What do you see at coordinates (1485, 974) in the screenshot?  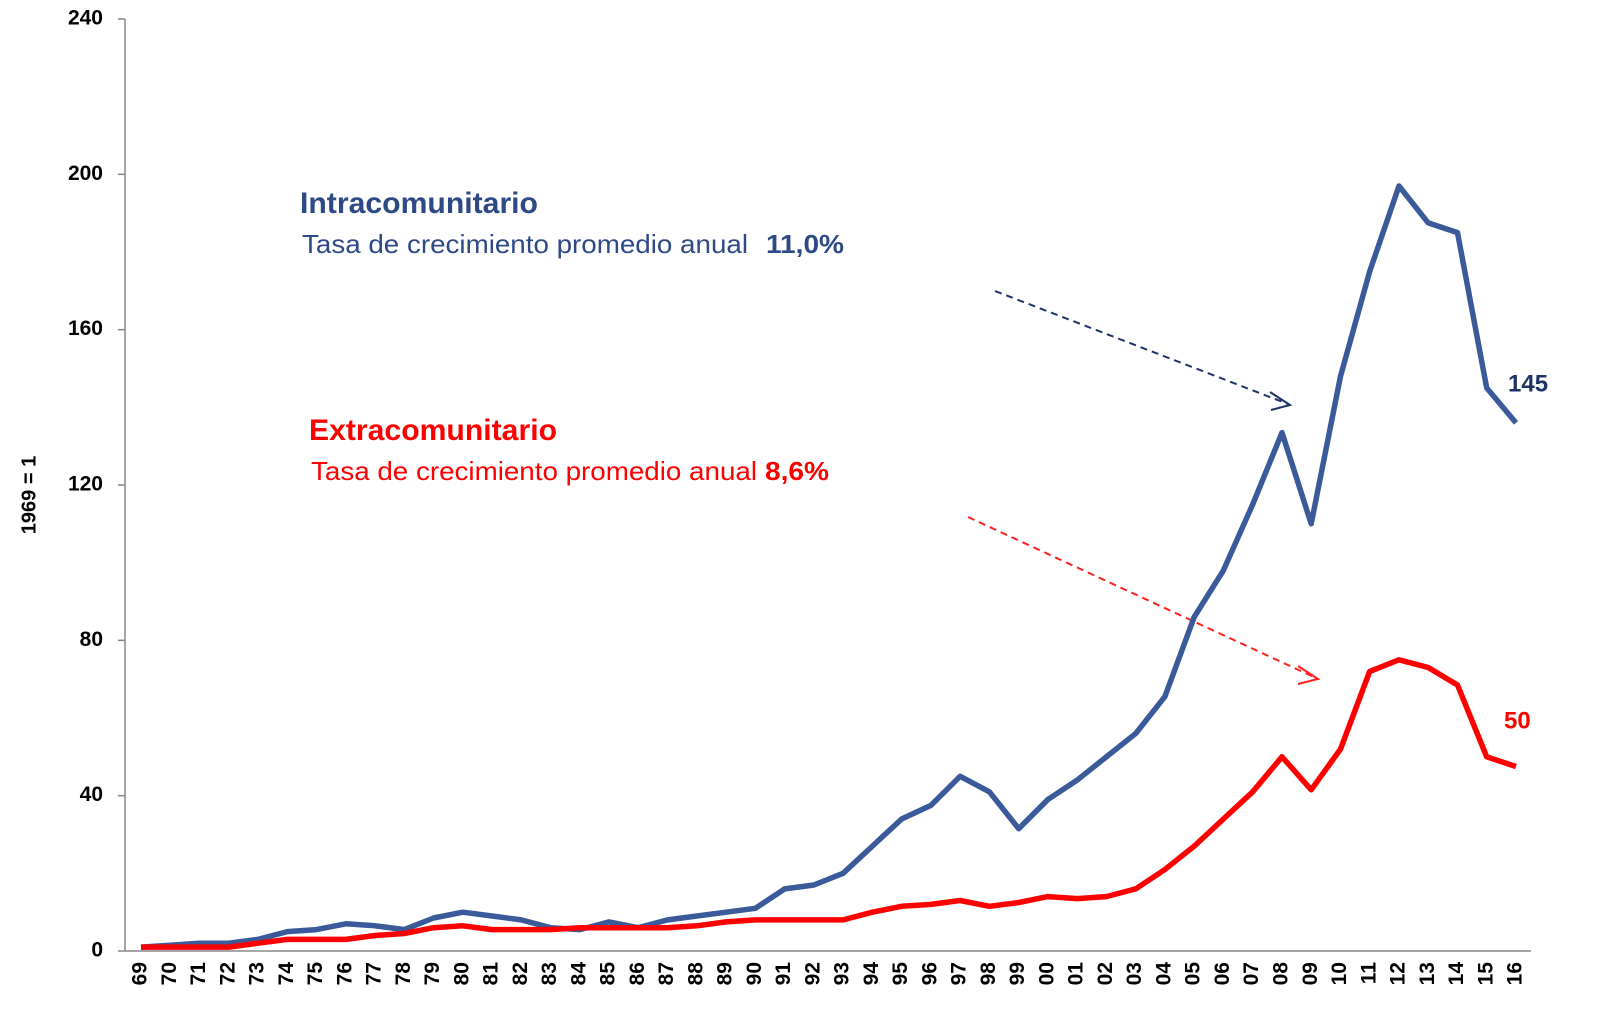 I see `x-tick-label: 15` at bounding box center [1485, 974].